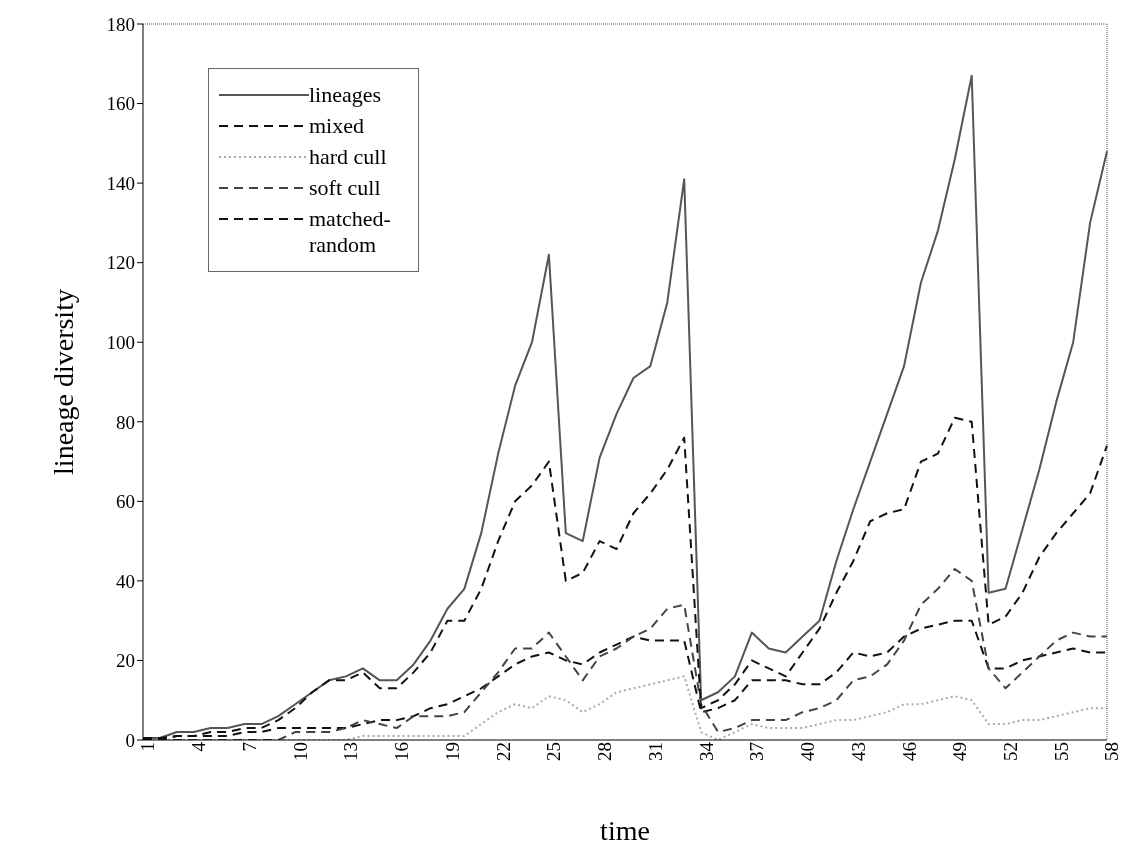  Describe the element at coordinates (960, 751) in the screenshot. I see `x-tick-label: 49` at that location.